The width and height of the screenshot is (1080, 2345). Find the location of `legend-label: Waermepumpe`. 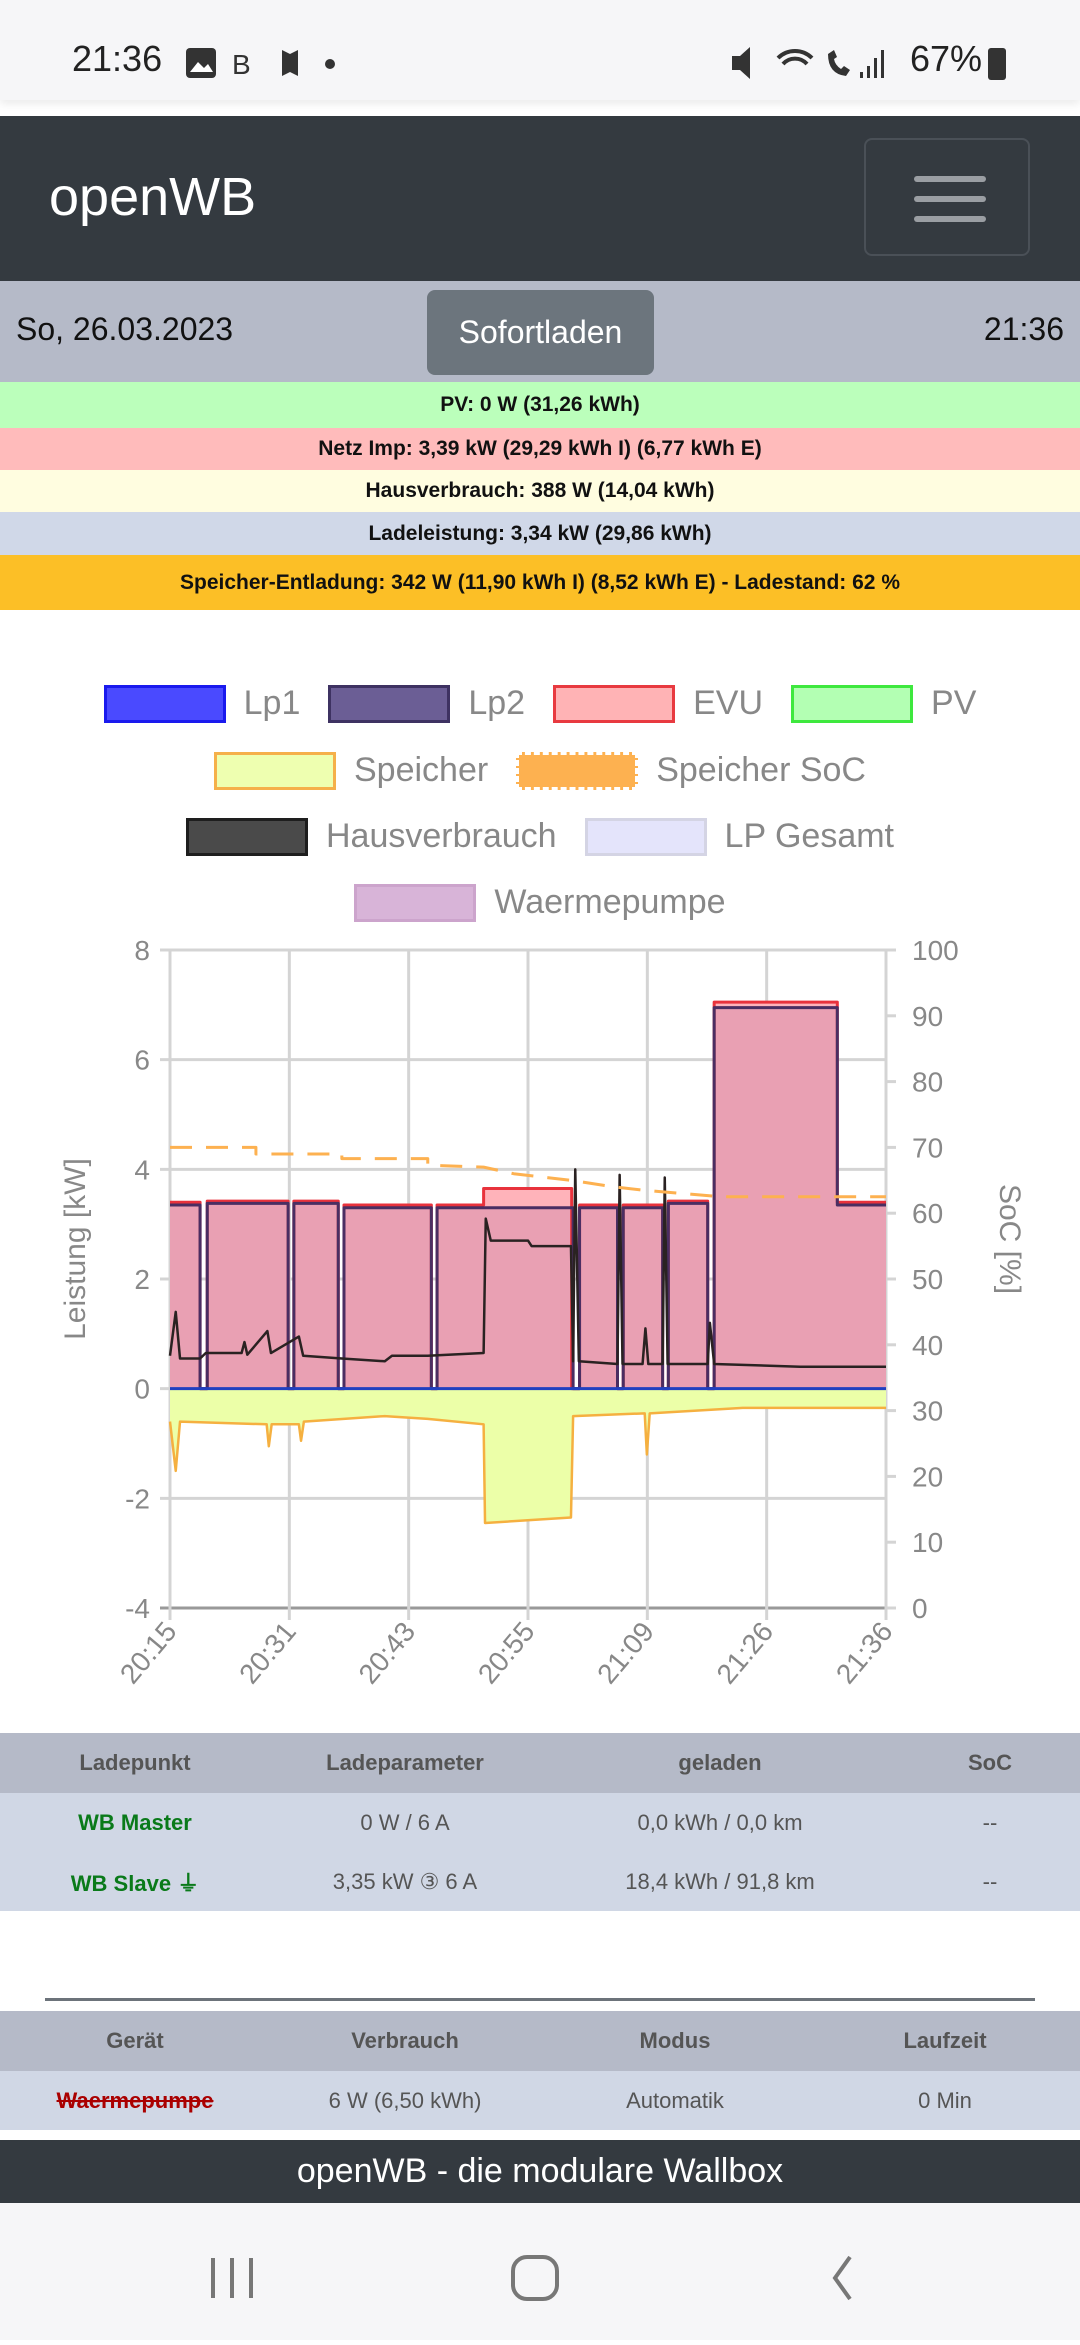

legend-label: Waermepumpe is located at coordinates (610, 902).